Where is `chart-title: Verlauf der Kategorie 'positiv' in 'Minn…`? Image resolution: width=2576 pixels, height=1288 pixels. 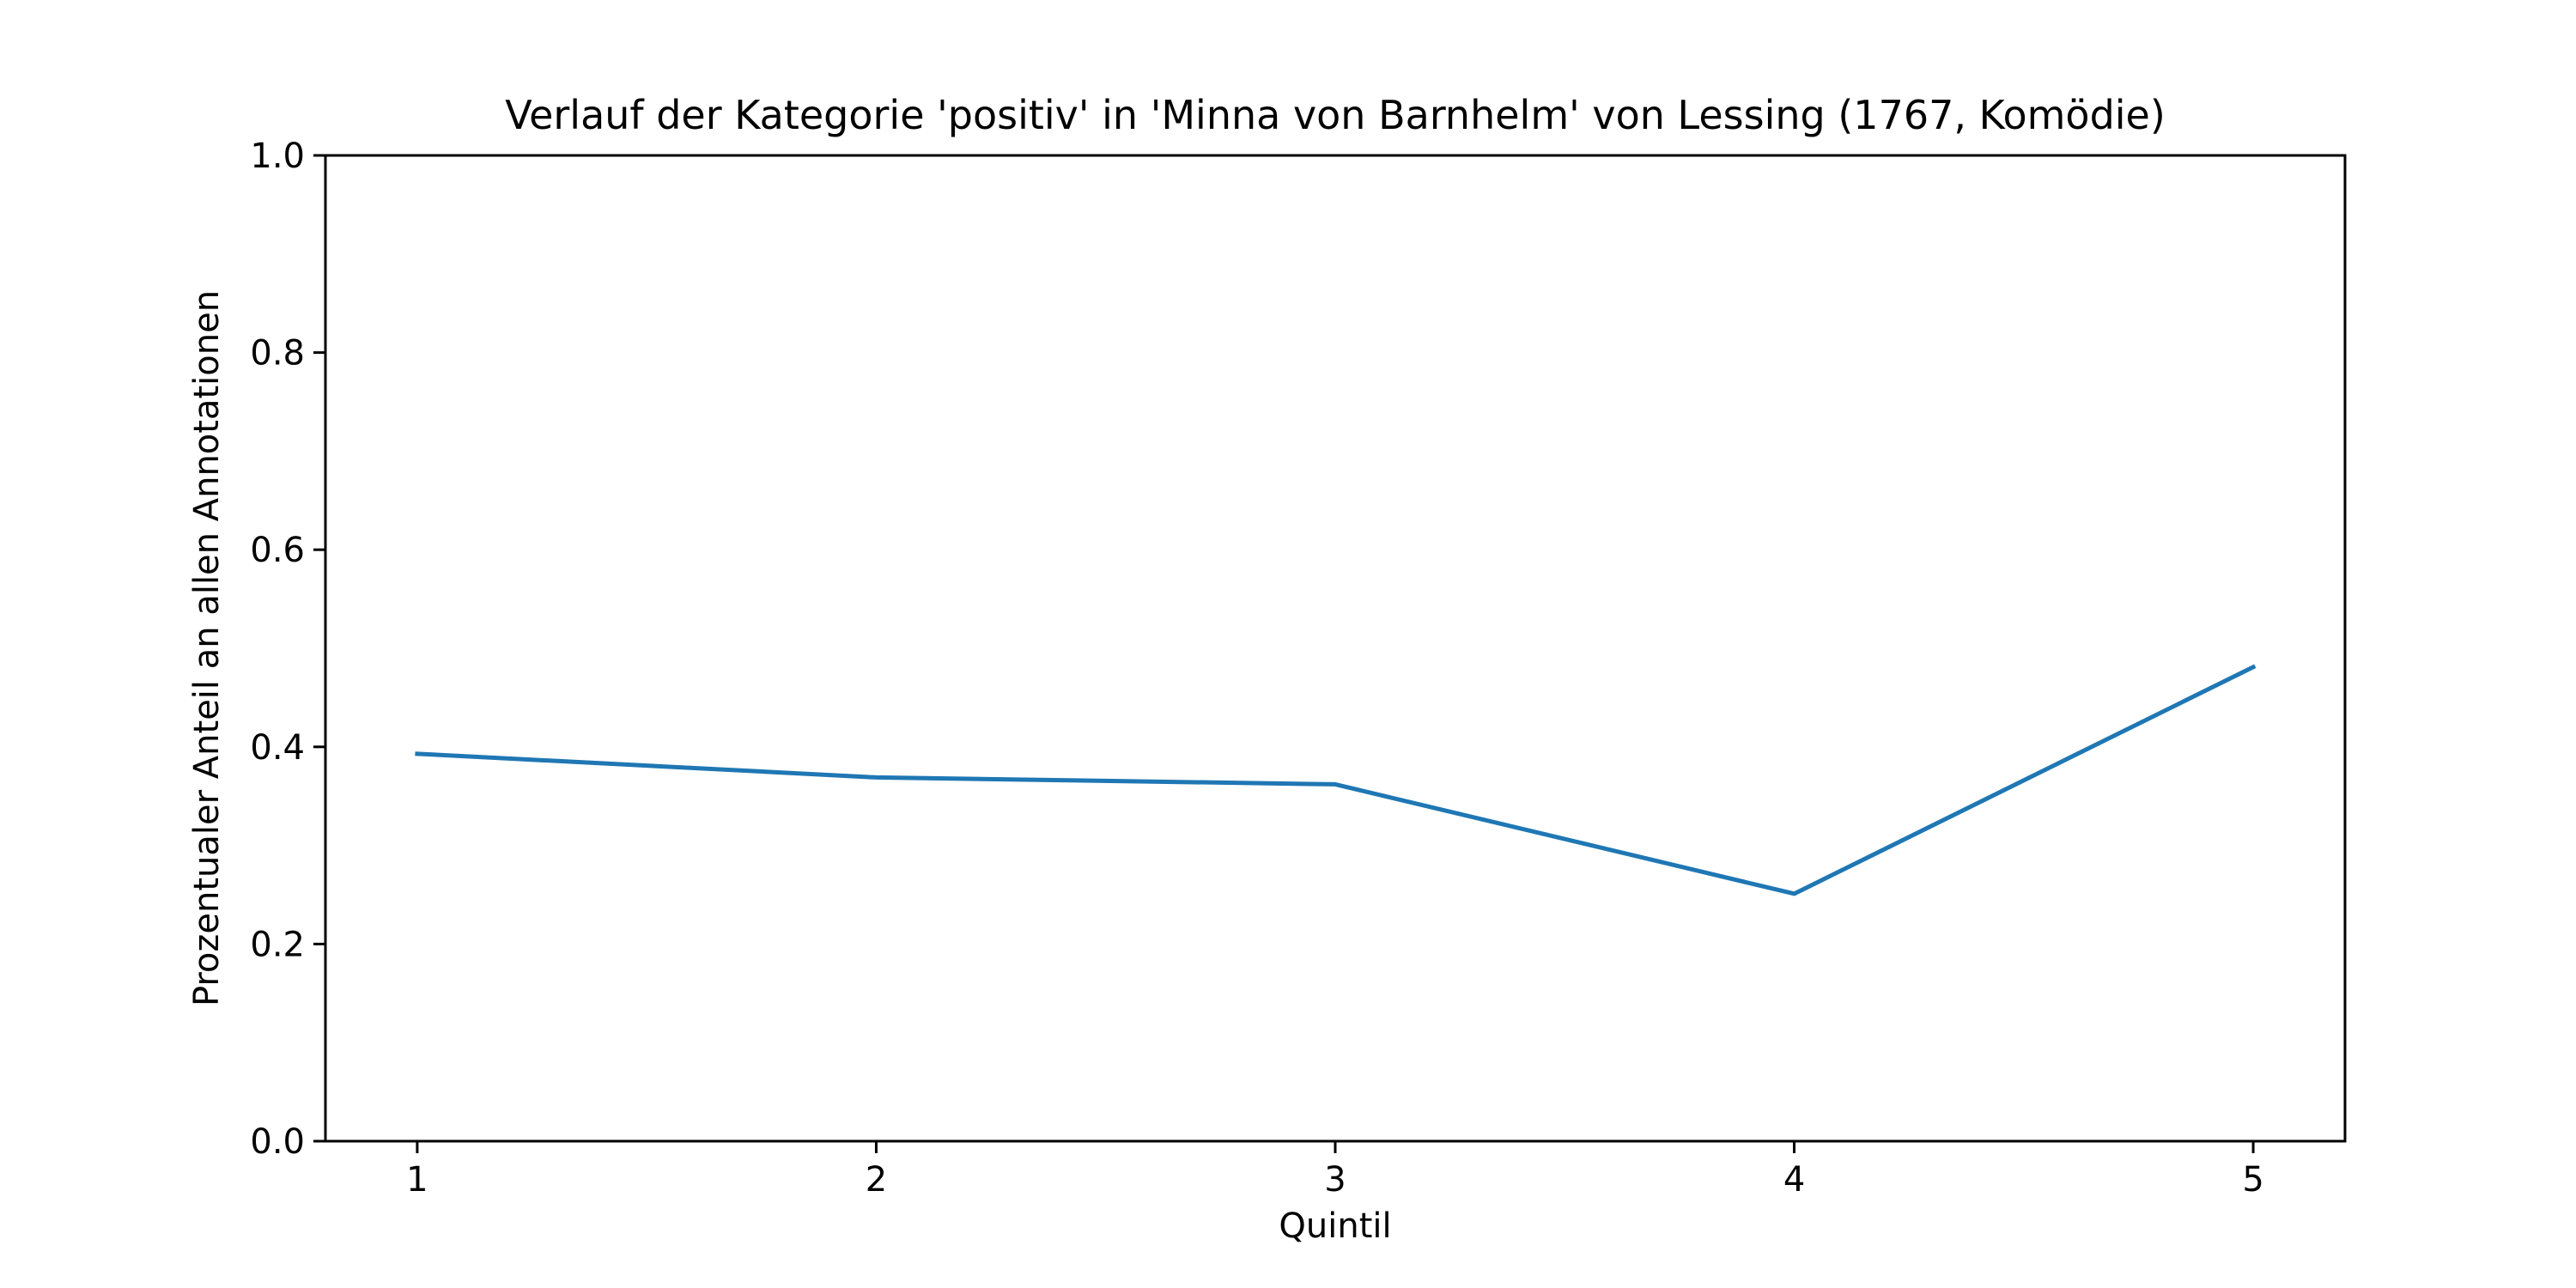
chart-title: Verlauf der Kategorie 'positiv' in 'Minn… is located at coordinates (1335, 115).